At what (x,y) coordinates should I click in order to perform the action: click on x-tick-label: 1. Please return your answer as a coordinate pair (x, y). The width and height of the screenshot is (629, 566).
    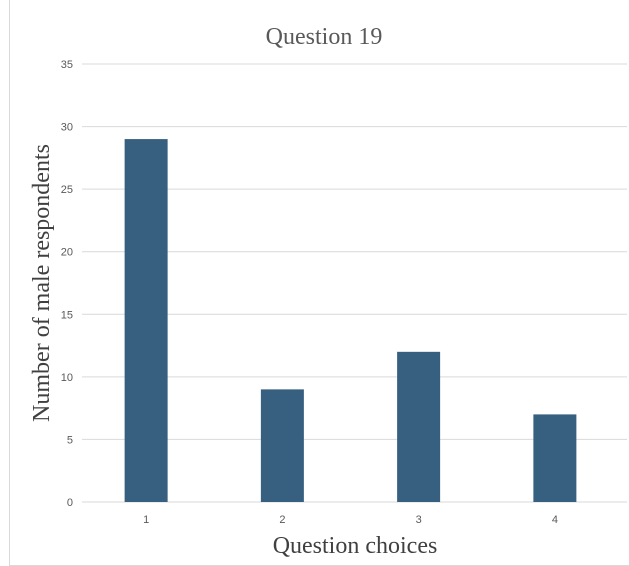
    Looking at the image, I should click on (146, 520).